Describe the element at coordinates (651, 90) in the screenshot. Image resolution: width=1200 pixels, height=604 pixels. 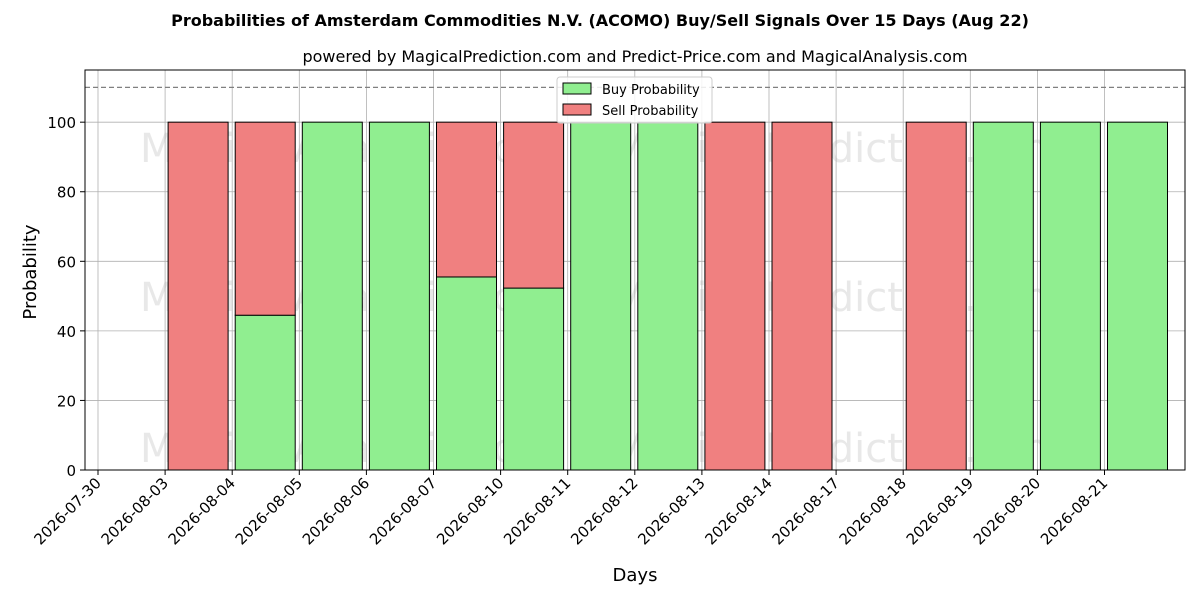
I see `legend-label: Buy Probability` at that location.